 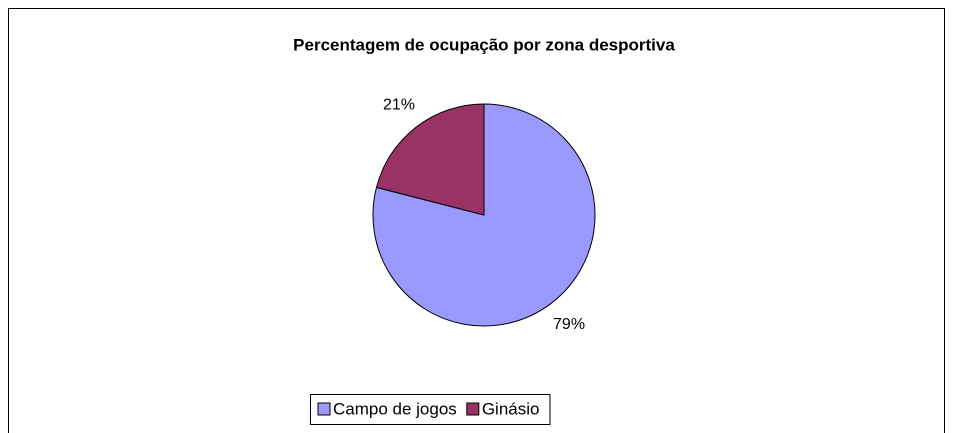 What do you see at coordinates (511, 408) in the screenshot?
I see `legend-label: Ginásio` at bounding box center [511, 408].